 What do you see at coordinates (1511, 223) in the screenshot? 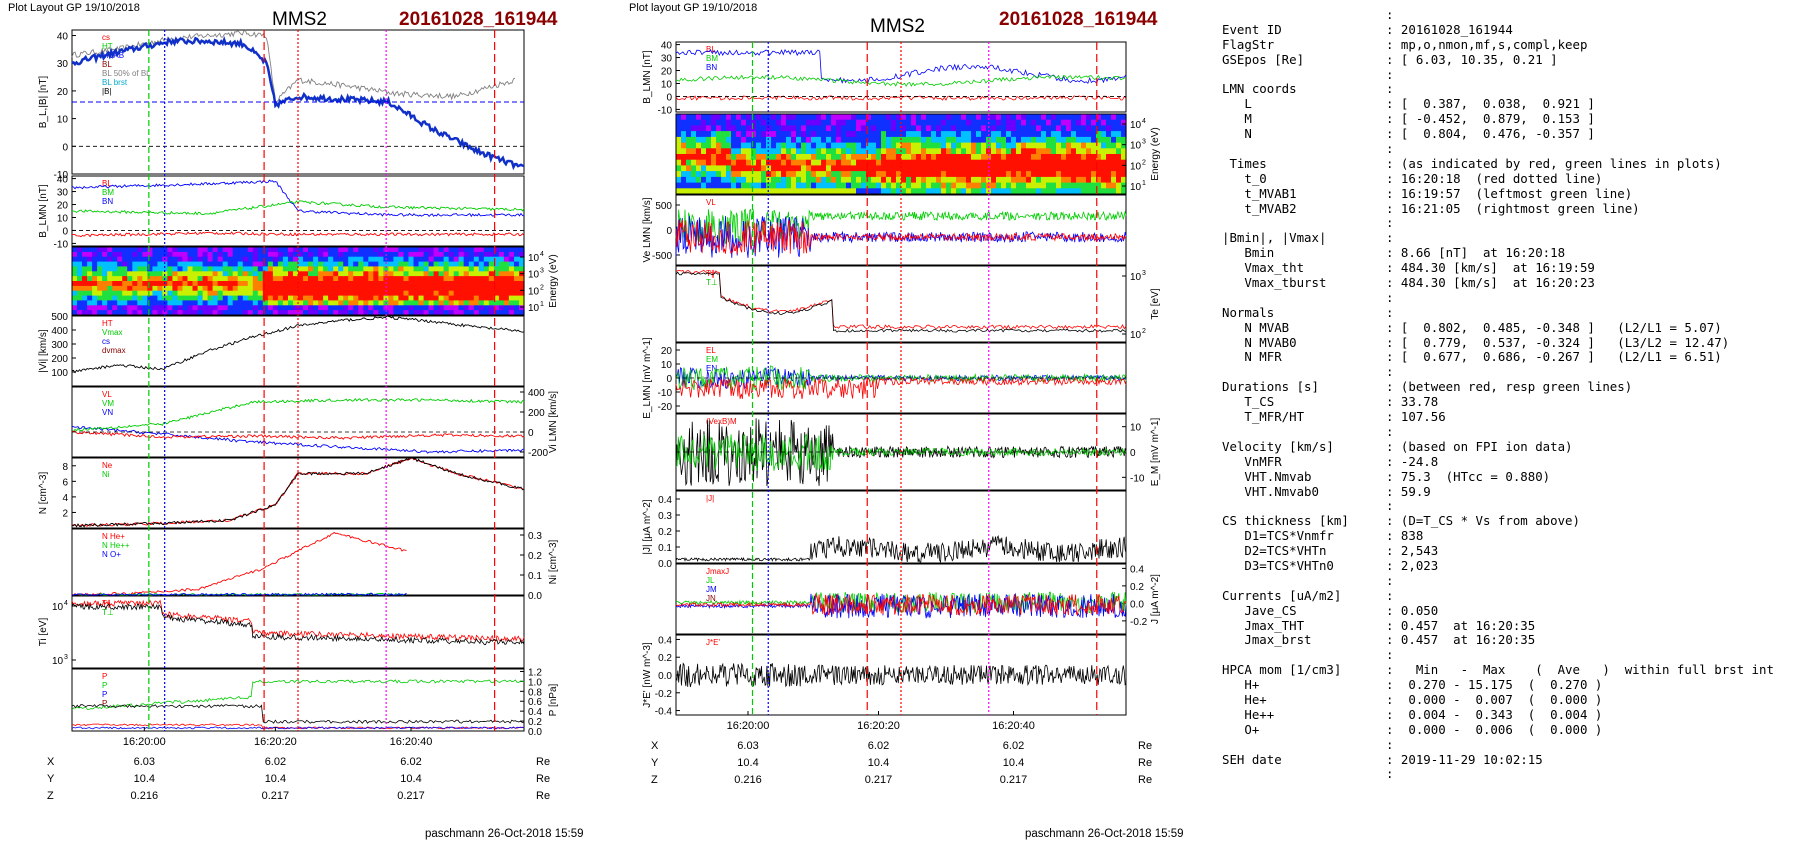
I see `summary-row: :` at bounding box center [1511, 223].